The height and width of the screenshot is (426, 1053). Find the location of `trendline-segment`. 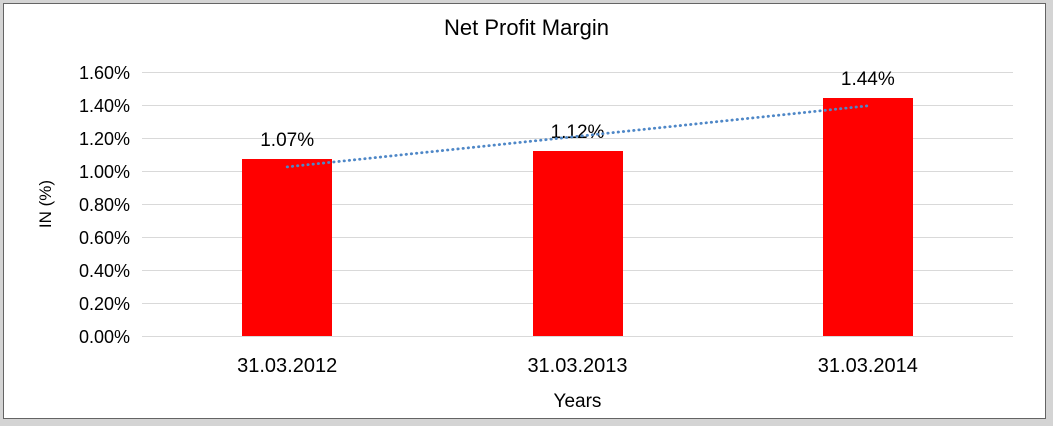

trendline-segment is located at coordinates (577, 136).